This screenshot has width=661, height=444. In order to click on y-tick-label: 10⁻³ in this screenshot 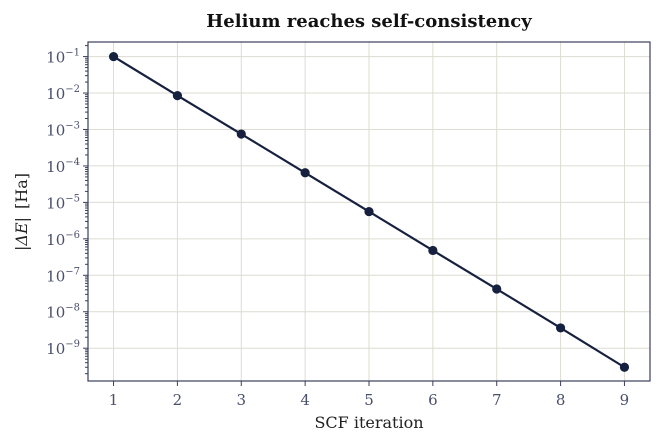, I will do `click(63, 129)`.